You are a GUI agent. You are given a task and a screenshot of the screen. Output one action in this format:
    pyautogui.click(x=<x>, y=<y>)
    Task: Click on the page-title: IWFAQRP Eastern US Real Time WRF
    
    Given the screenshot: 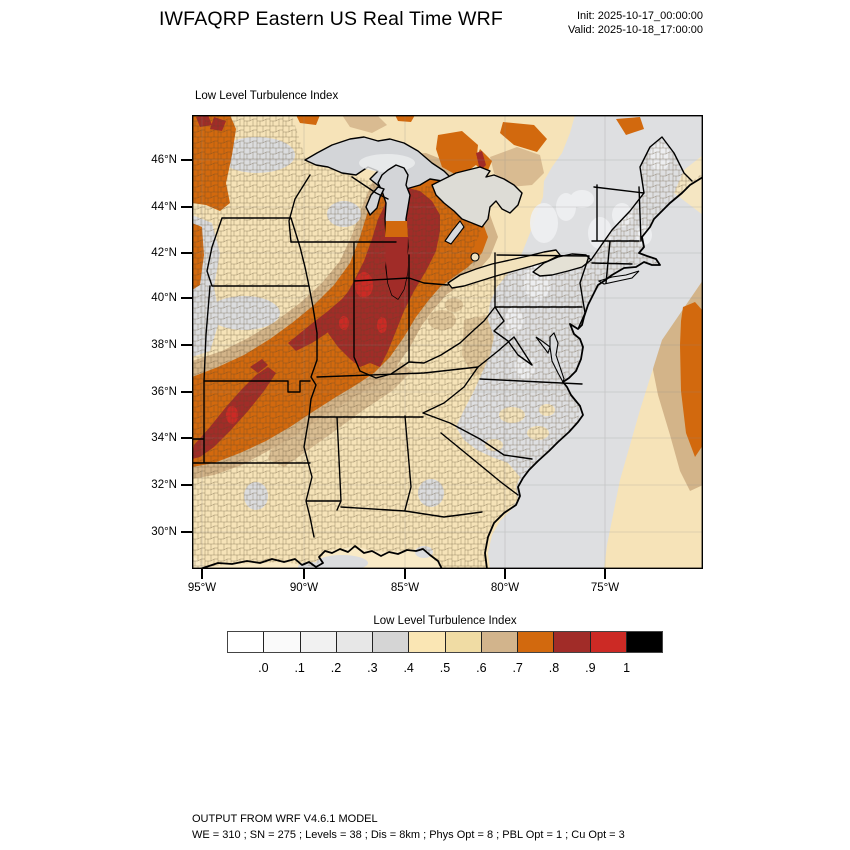 What is the action you would take?
    pyautogui.click(x=331, y=19)
    